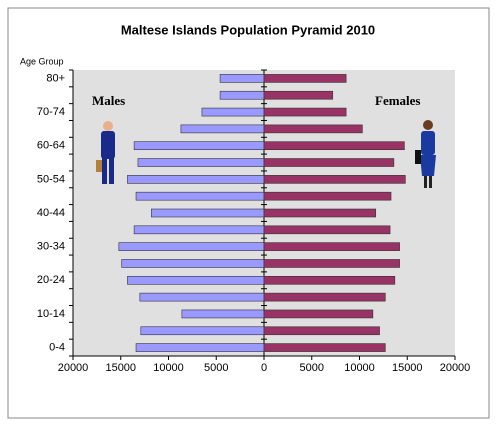 This screenshot has width=496, height=425. Describe the element at coordinates (51, 247) in the screenshot. I see `y-tick-label: 30-34` at that location.